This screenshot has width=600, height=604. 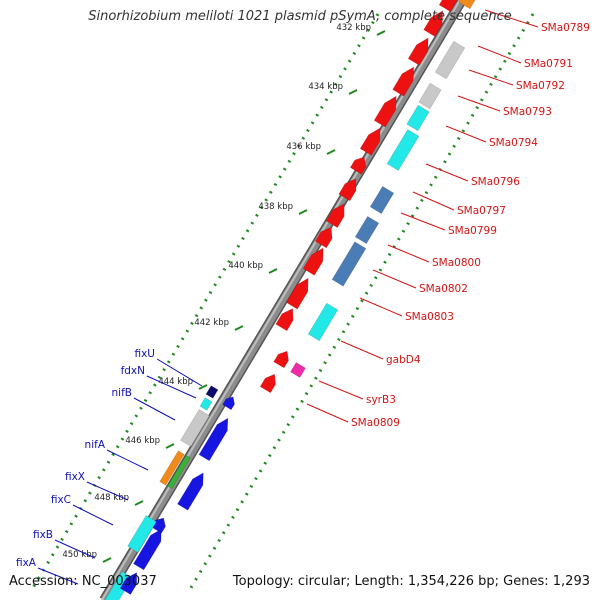 What do you see at coordinates (43, 535) in the screenshot?
I see `left-gene-label-7: fixB` at bounding box center [43, 535].